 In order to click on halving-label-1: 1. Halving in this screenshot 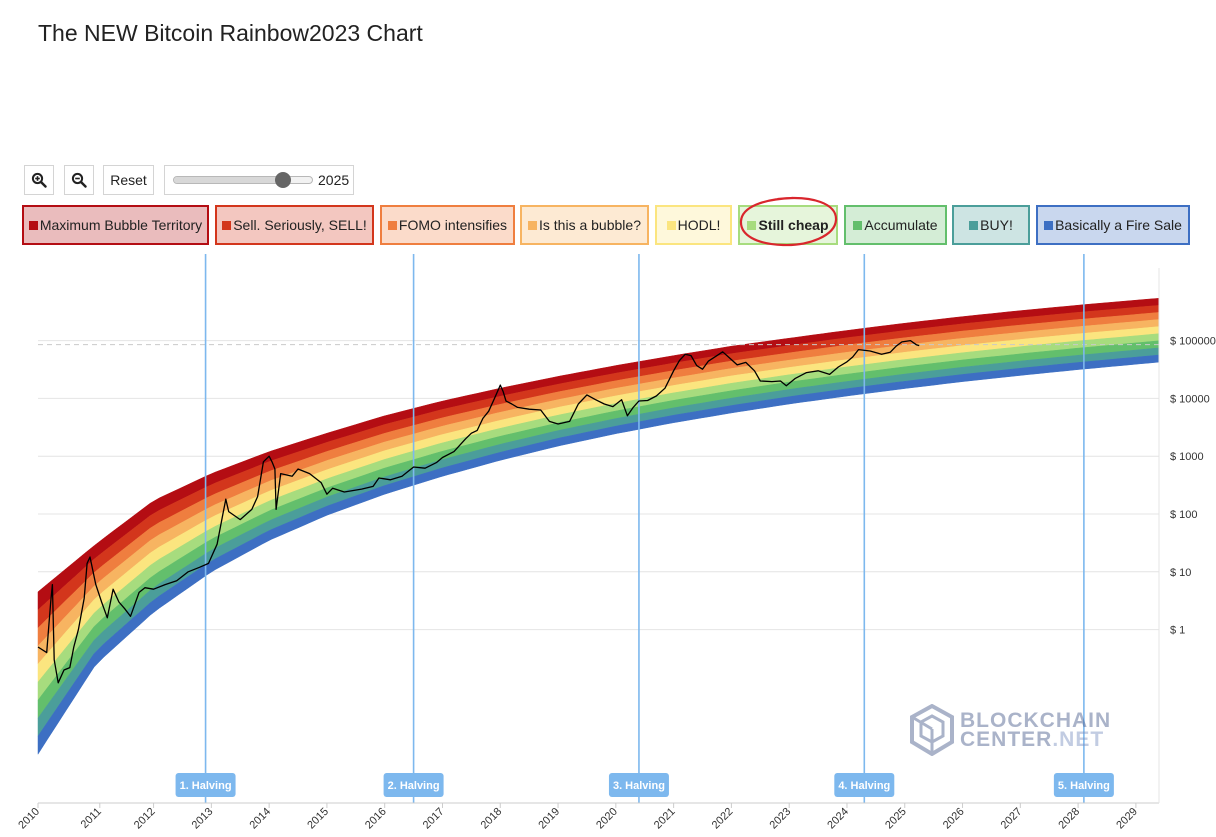, I will do `click(206, 786)`.